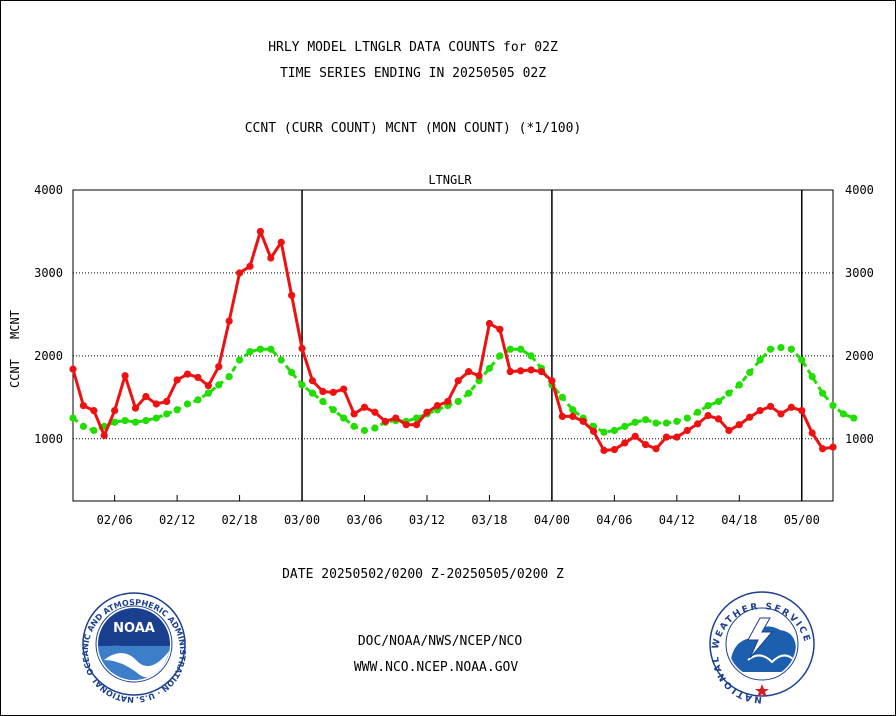  What do you see at coordinates (463, 390) in the screenshot?
I see `series-line-mcnt` at bounding box center [463, 390].